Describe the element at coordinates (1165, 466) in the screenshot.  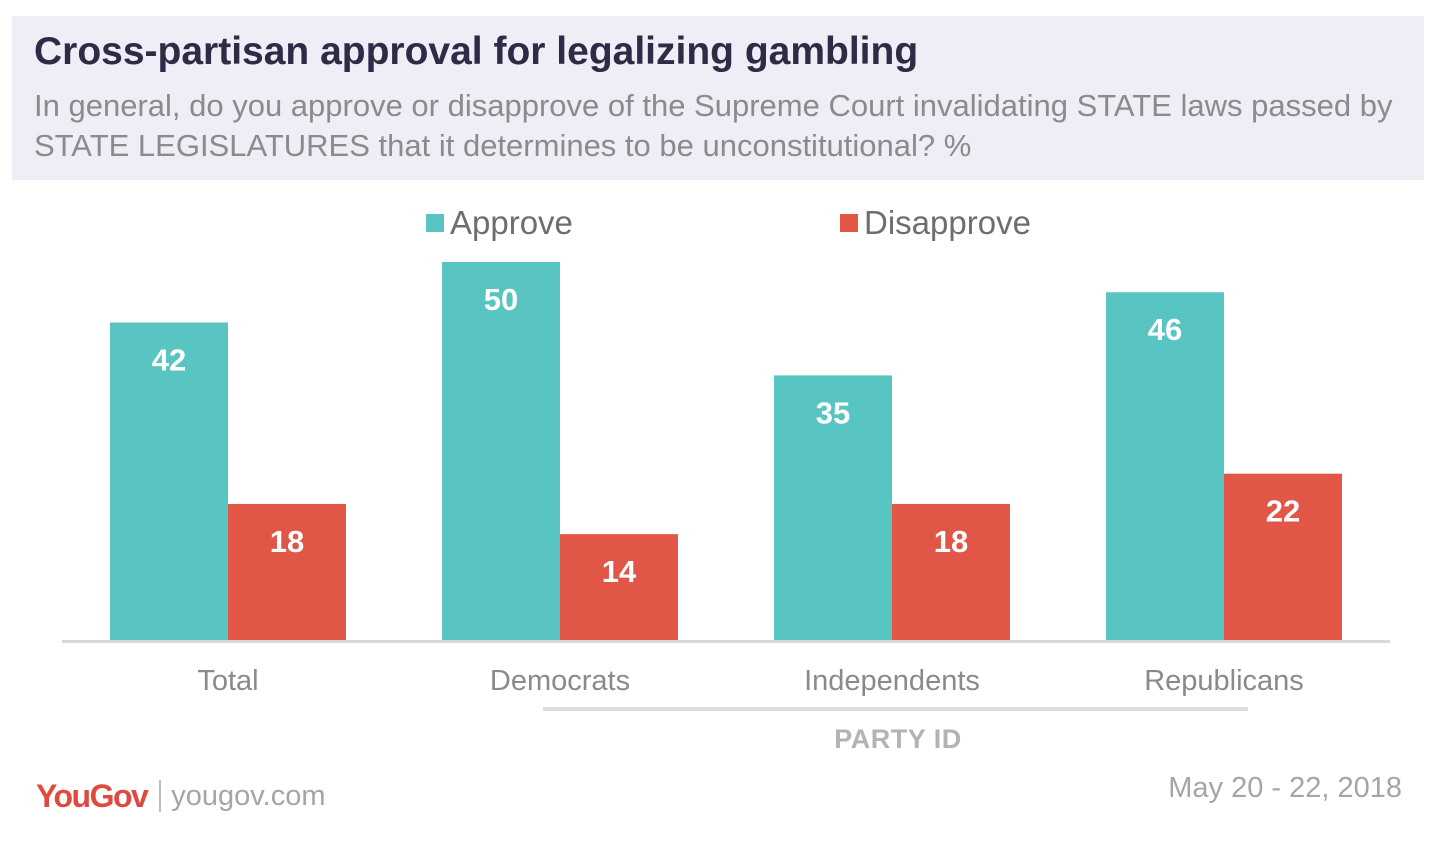
I see `bar-approve-republicans` at that location.